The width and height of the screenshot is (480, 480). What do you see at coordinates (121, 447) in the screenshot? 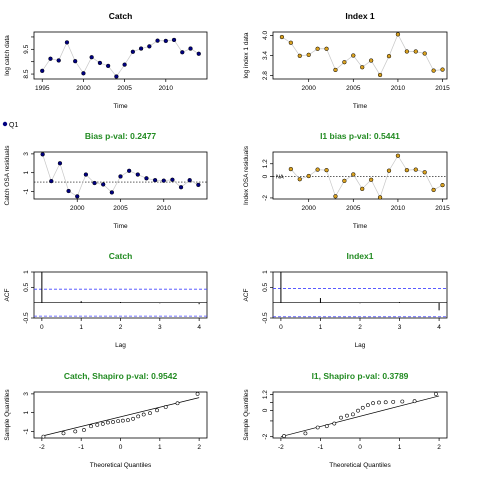
I see `x-tick-label: 0` at bounding box center [121, 447].